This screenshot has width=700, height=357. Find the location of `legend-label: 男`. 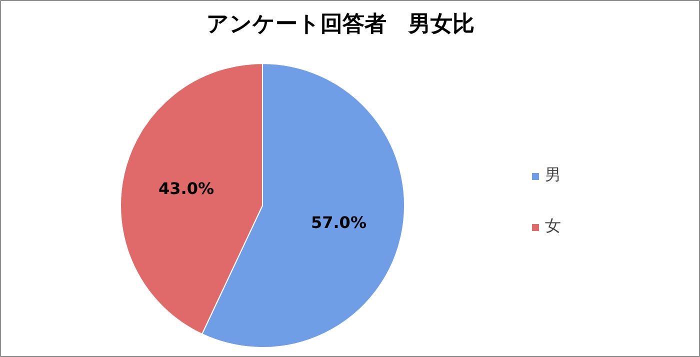

legend-label: 男 is located at coordinates (553, 175).